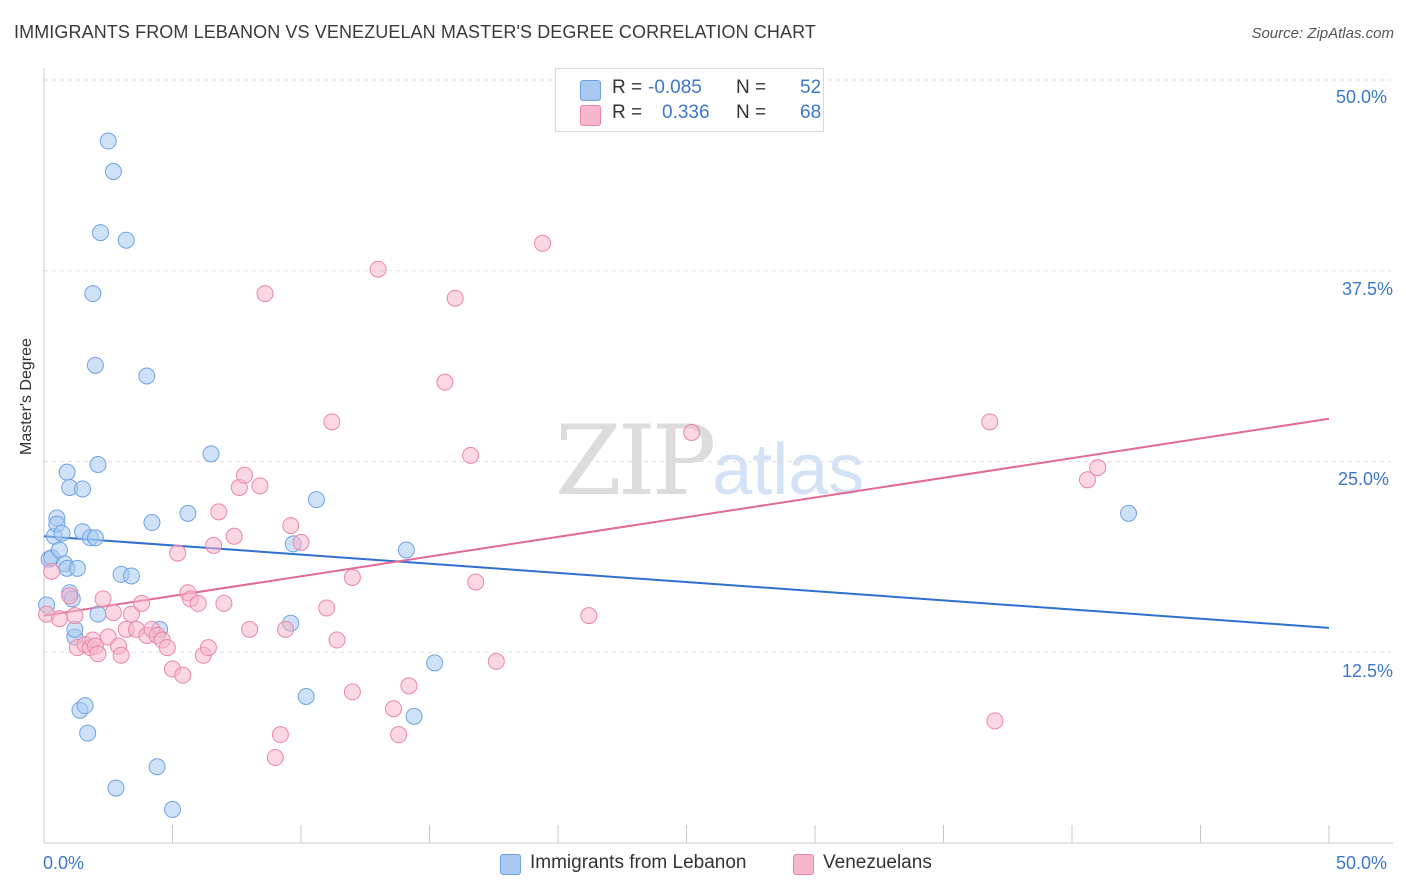 Image resolution: width=1406 pixels, height=892 pixels. Describe the element at coordinates (1322, 33) in the screenshot. I see `source-credit: Source: ZipAtlas.com` at that location.